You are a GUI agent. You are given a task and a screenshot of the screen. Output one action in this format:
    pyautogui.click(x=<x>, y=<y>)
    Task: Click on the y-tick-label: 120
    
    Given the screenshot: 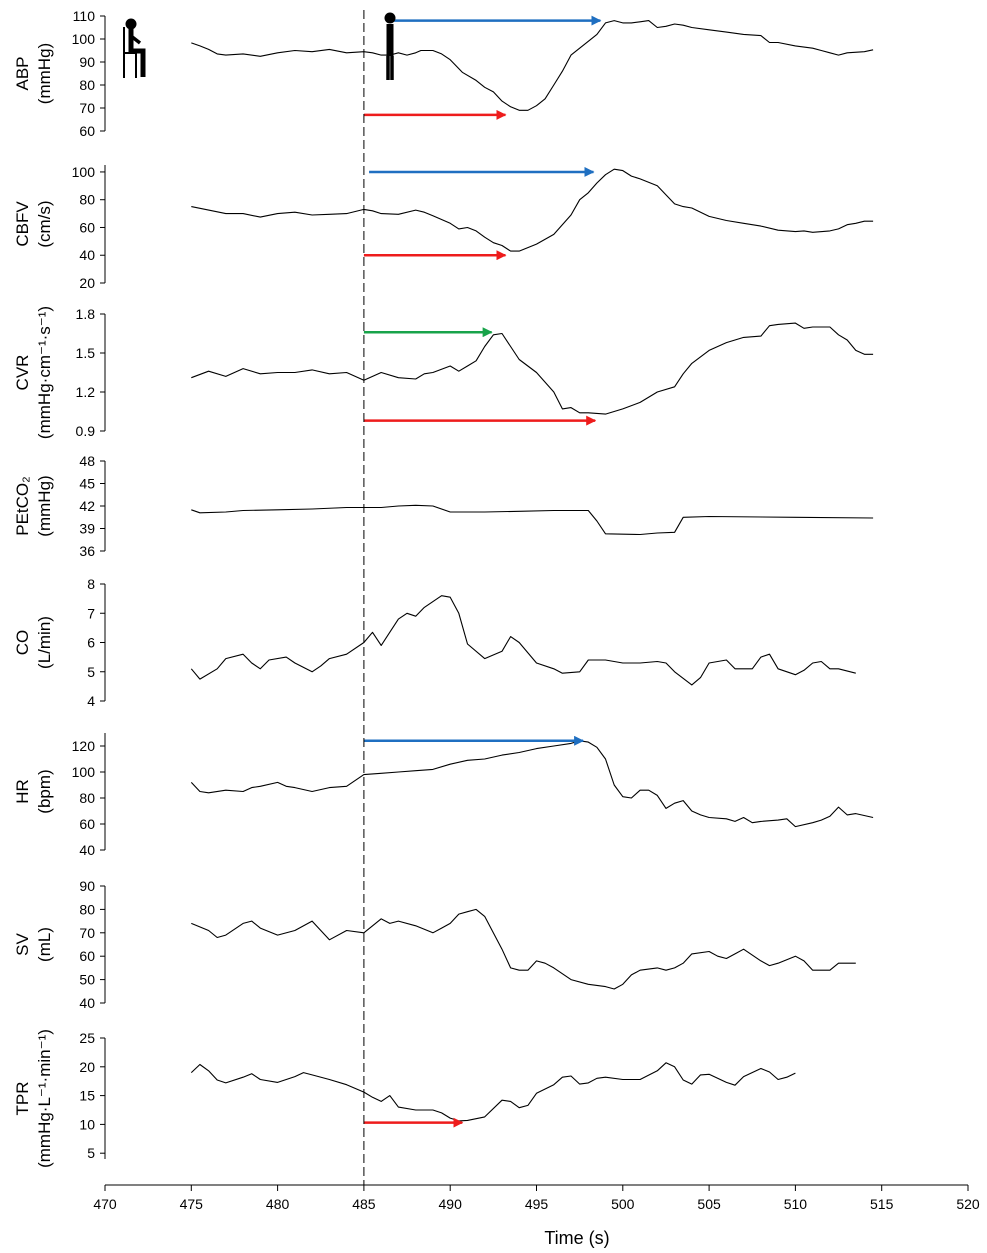 What is the action you would take?
    pyautogui.click(x=84, y=746)
    